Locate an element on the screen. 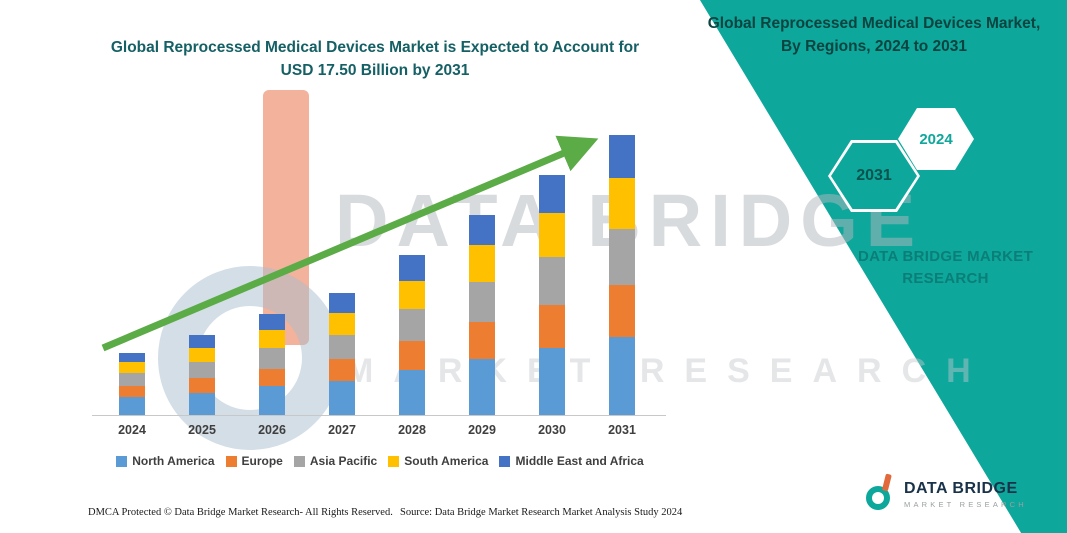 The image size is (1067, 533). hexagon-badge-2031: 2031 is located at coordinates (874, 176).